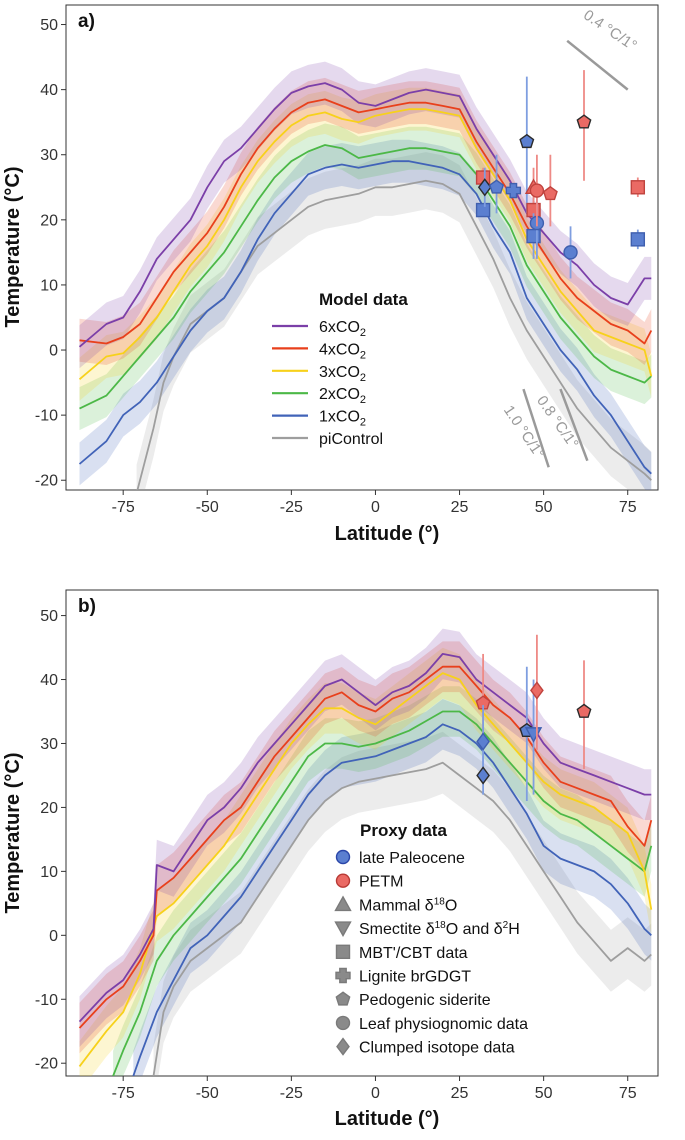 The height and width of the screenshot is (1140, 685). Describe the element at coordinates (13, 247) in the screenshot. I see `panel-a-y-axis-title: Temperature (°C)` at that location.